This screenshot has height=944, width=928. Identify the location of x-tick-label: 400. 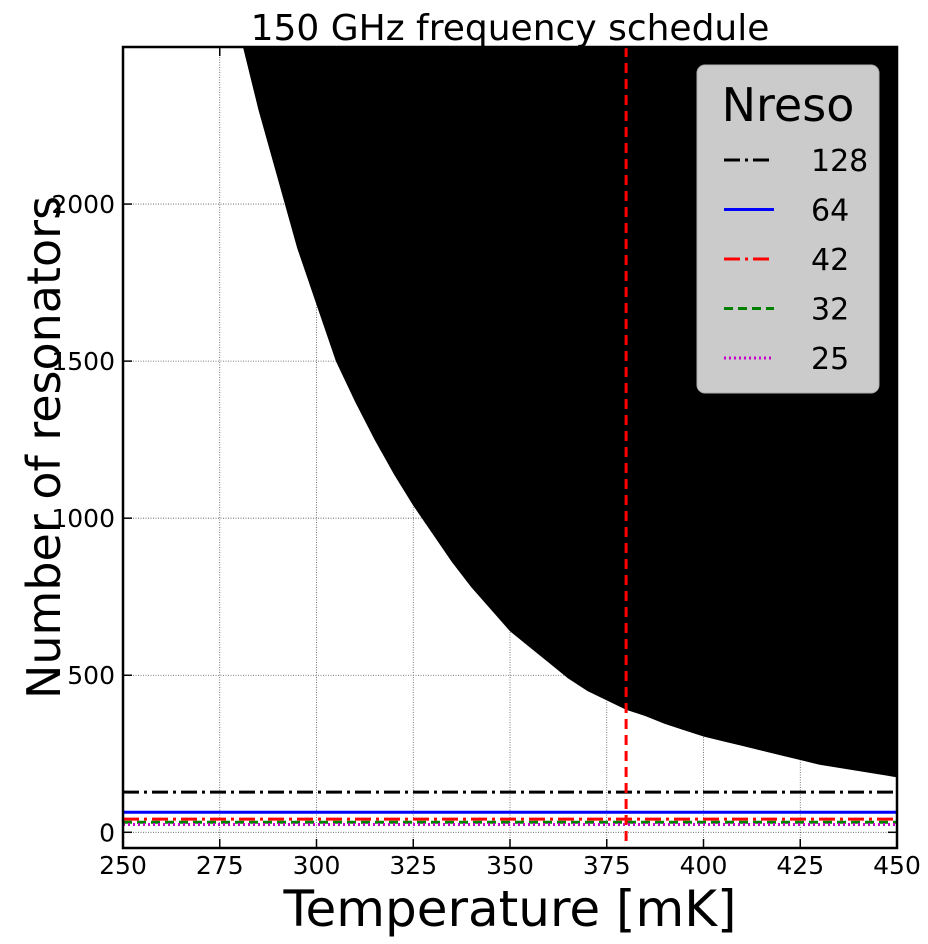
(704, 865).